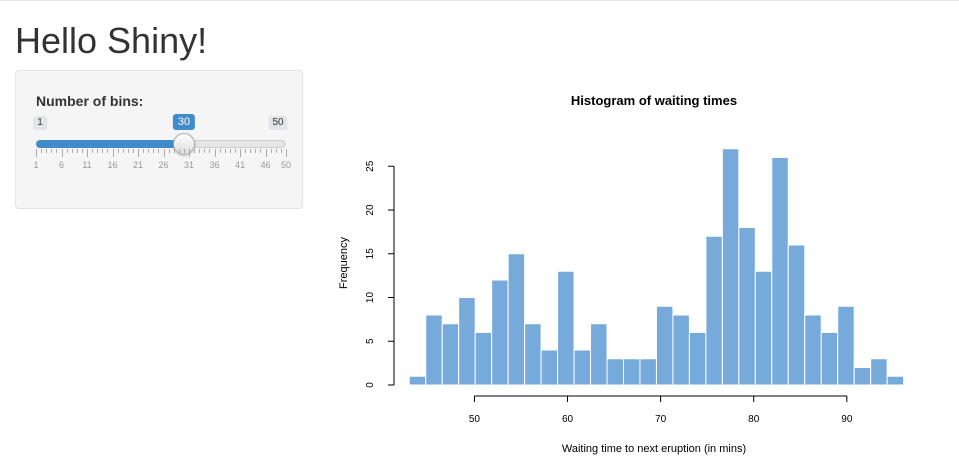 This screenshot has height=456, width=959. Describe the element at coordinates (479, 0) in the screenshot. I see `top-border` at that location.